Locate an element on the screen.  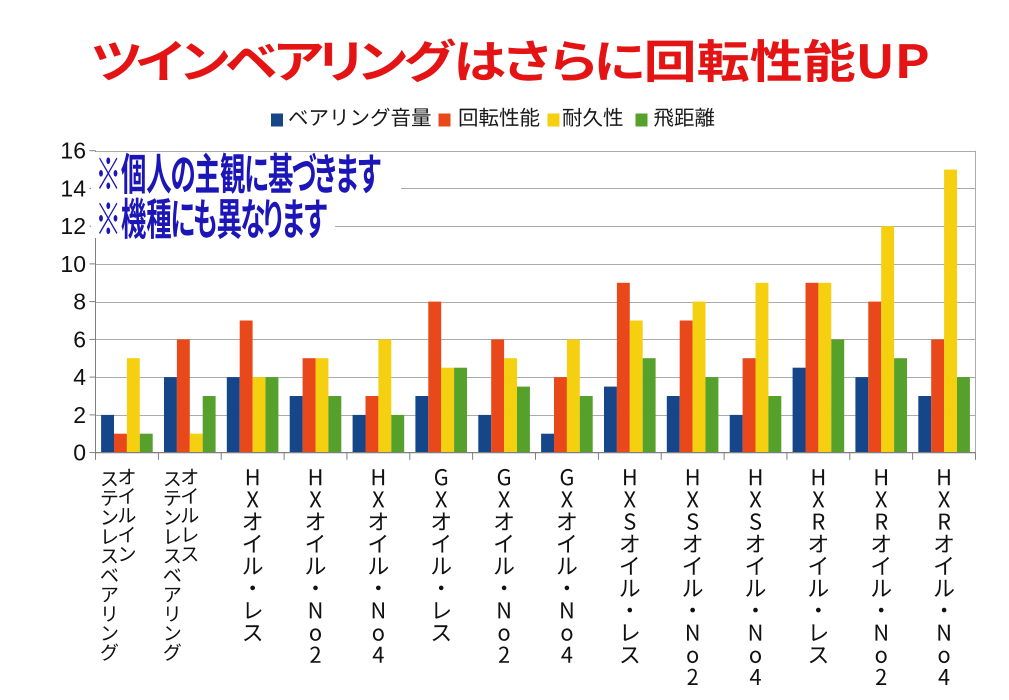
svg-text: 0 is located at coordinates (79, 453).